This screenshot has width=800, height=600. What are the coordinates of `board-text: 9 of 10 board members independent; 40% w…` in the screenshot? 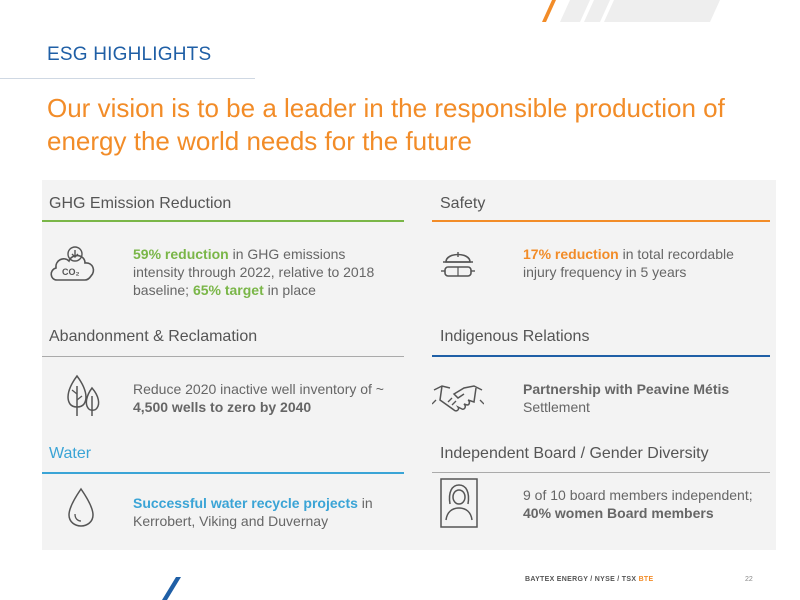 It's located at (648, 504).